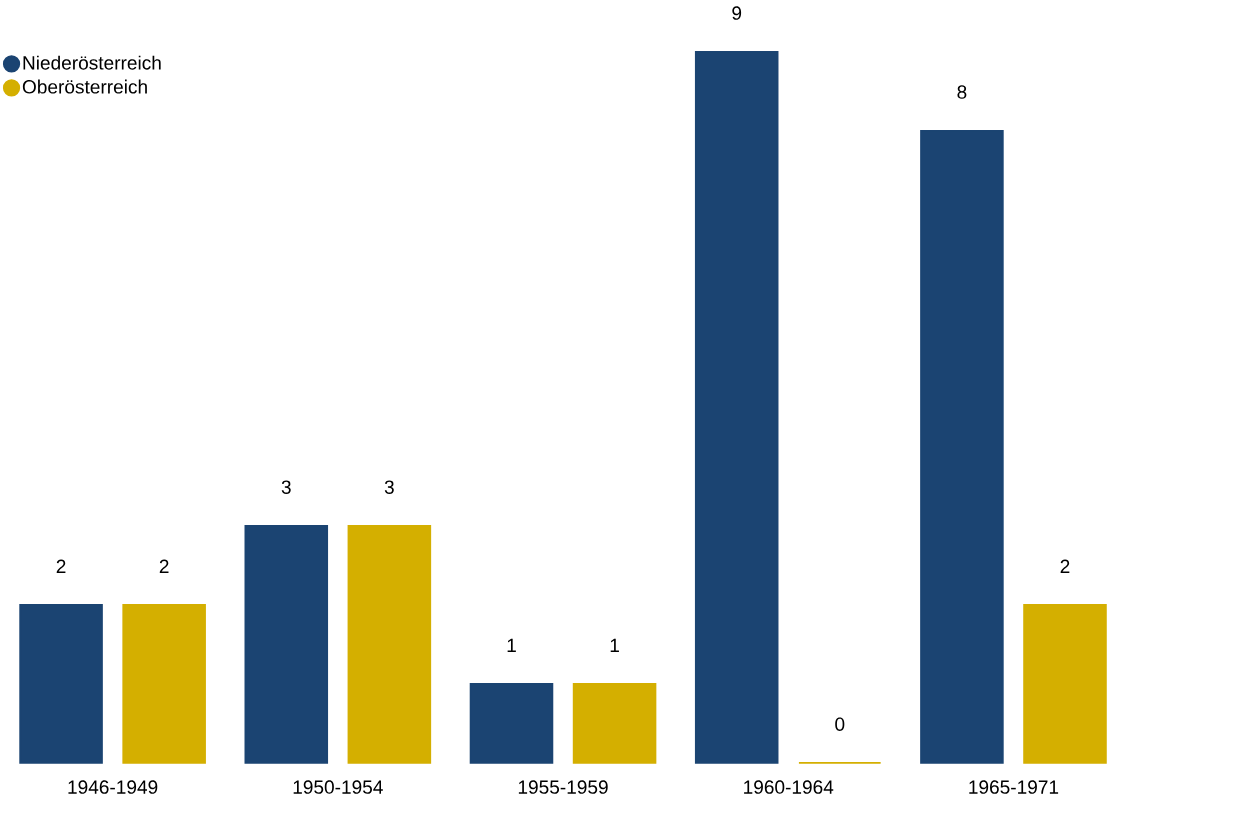 This screenshot has height=816, width=1236. What do you see at coordinates (1014, 787) in the screenshot?
I see `x-tick-label: 1965-1971` at bounding box center [1014, 787].